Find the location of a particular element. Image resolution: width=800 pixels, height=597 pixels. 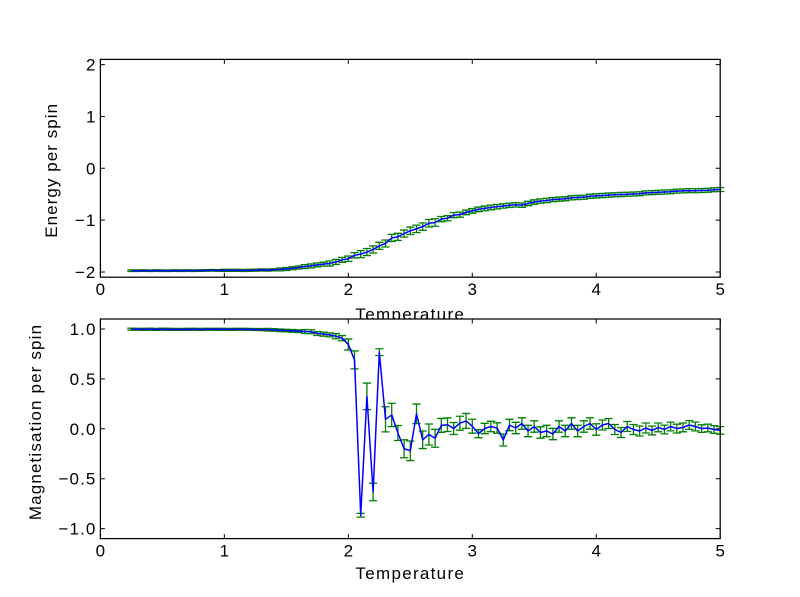

svg-text: −1 is located at coordinates (86, 220).